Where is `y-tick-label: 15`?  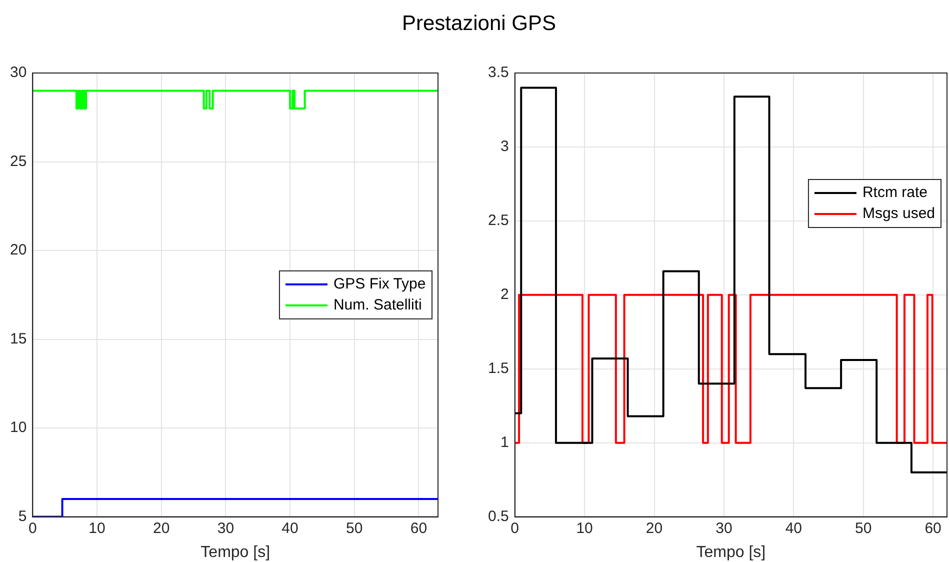
y-tick-label: 15 is located at coordinates (18, 339).